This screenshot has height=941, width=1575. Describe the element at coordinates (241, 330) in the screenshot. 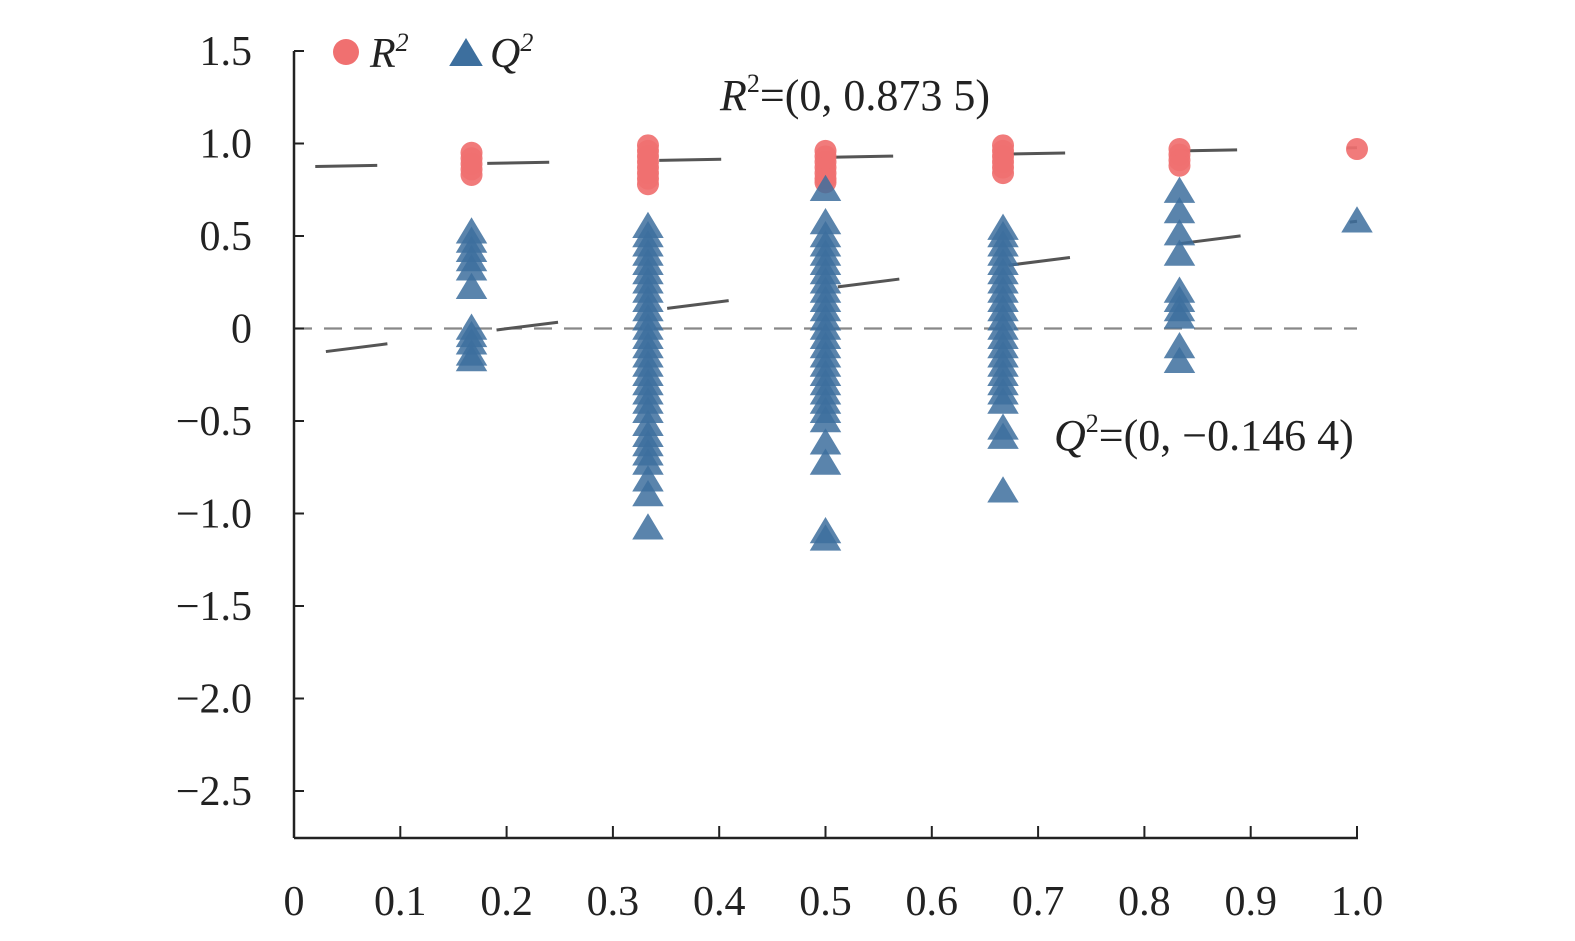

I see `y-tick-label: 0` at that location.